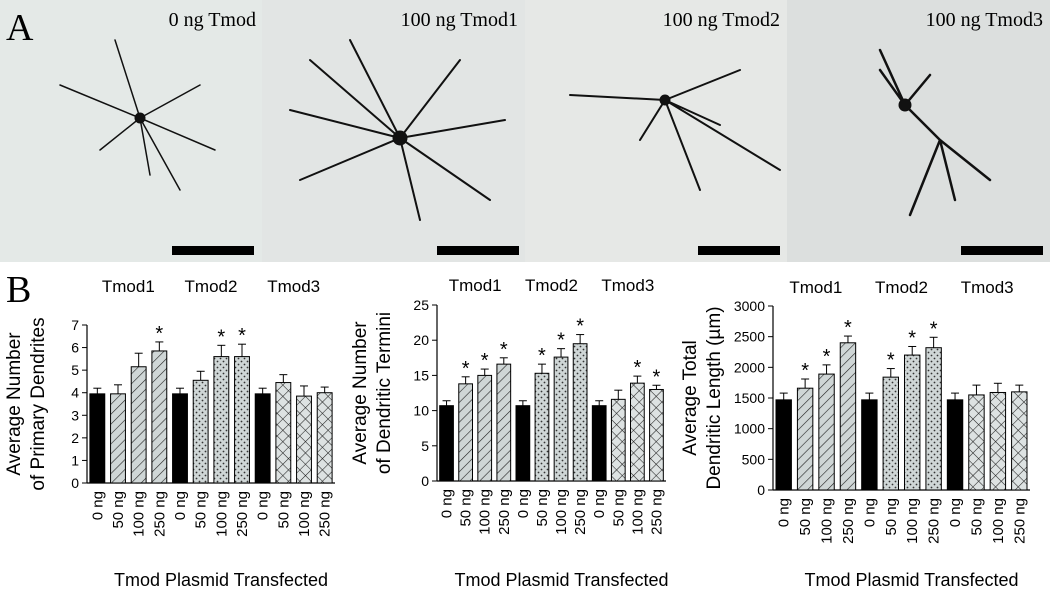 This screenshot has height=599, width=1050. Describe the element at coordinates (459, 20) in the screenshot. I see `image-label: 100 ng Tmod1` at that location.